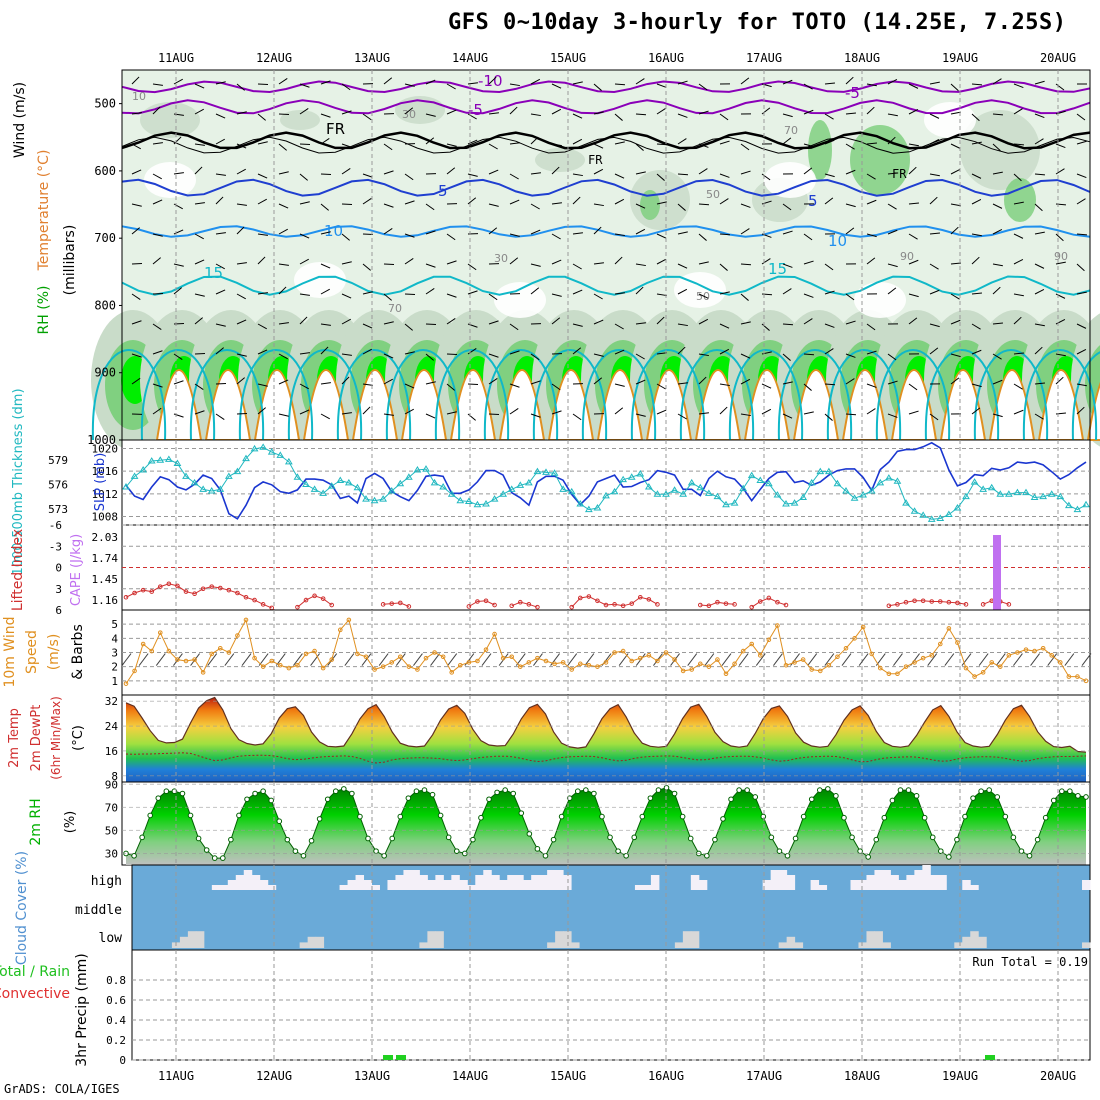 The height and width of the screenshot is (1100, 1100). What do you see at coordinates (960, 58) in the screenshot?
I see `date-tick-label-top: 19AUG` at bounding box center [960, 58].